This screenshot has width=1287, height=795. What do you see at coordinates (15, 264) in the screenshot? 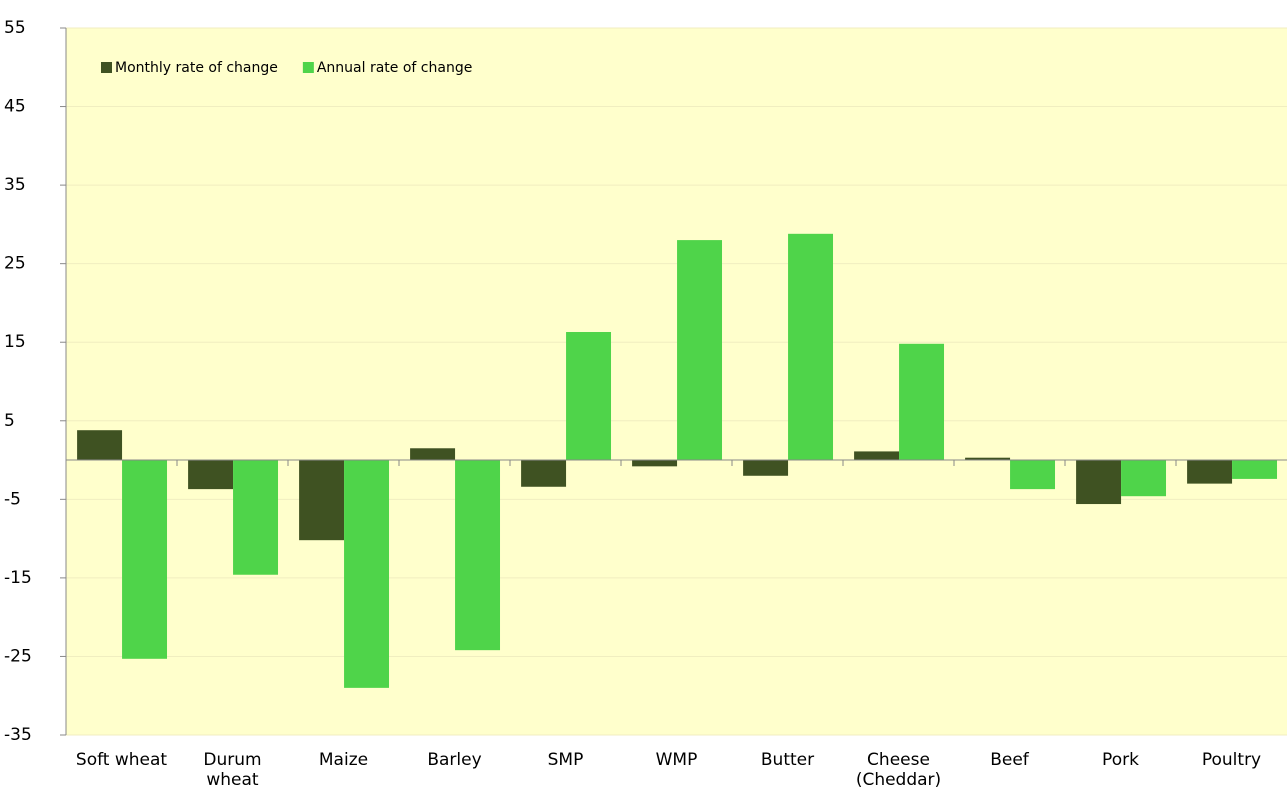
I see `y-tick-label: 25` at bounding box center [15, 264].